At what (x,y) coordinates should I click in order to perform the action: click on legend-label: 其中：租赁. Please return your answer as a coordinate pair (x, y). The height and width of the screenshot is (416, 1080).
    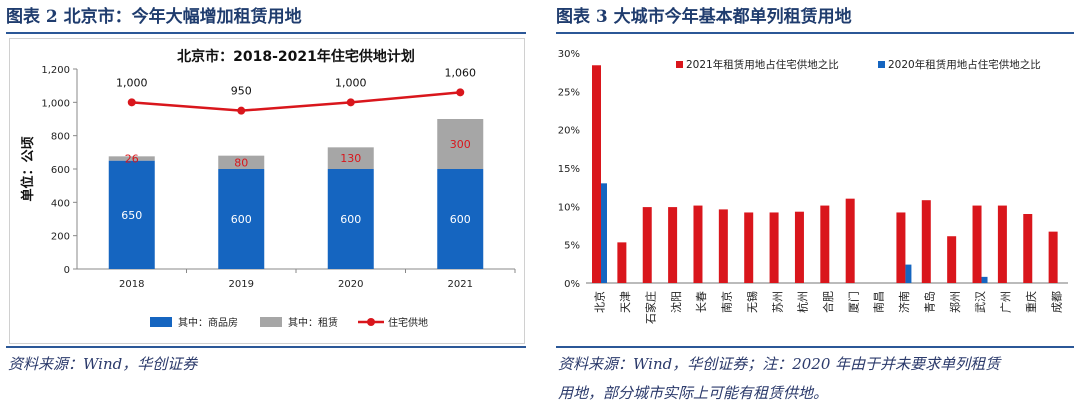
    Looking at the image, I should click on (313, 322).